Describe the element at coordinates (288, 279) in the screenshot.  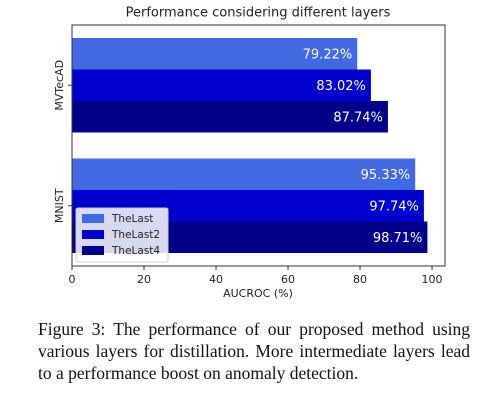
I see `x-tick-label: 60` at that location.